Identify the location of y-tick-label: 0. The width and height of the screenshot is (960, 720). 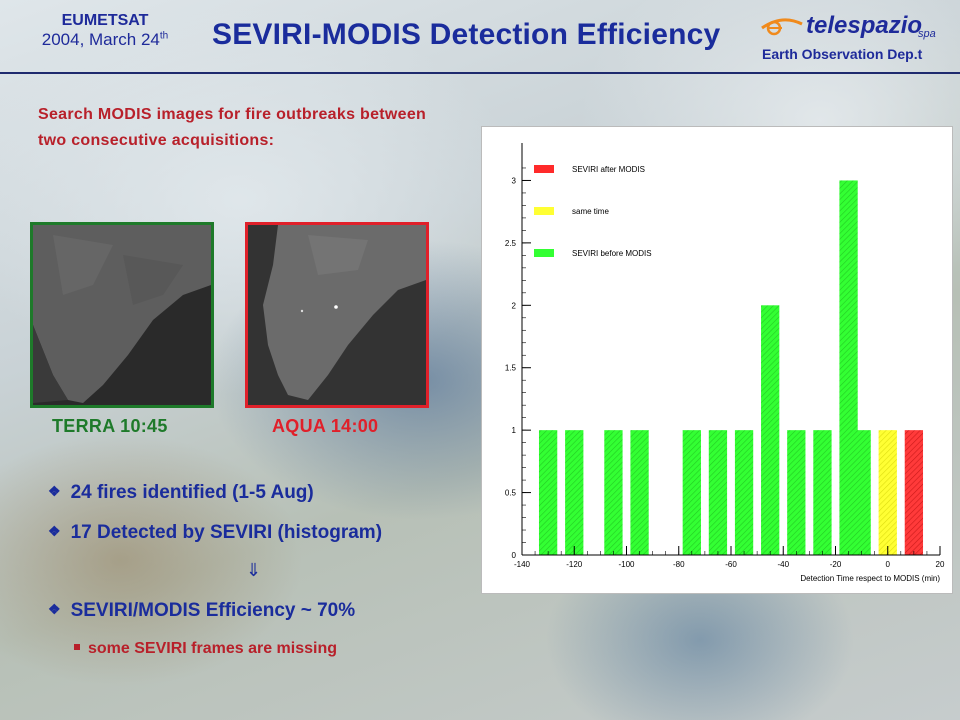
(514, 555).